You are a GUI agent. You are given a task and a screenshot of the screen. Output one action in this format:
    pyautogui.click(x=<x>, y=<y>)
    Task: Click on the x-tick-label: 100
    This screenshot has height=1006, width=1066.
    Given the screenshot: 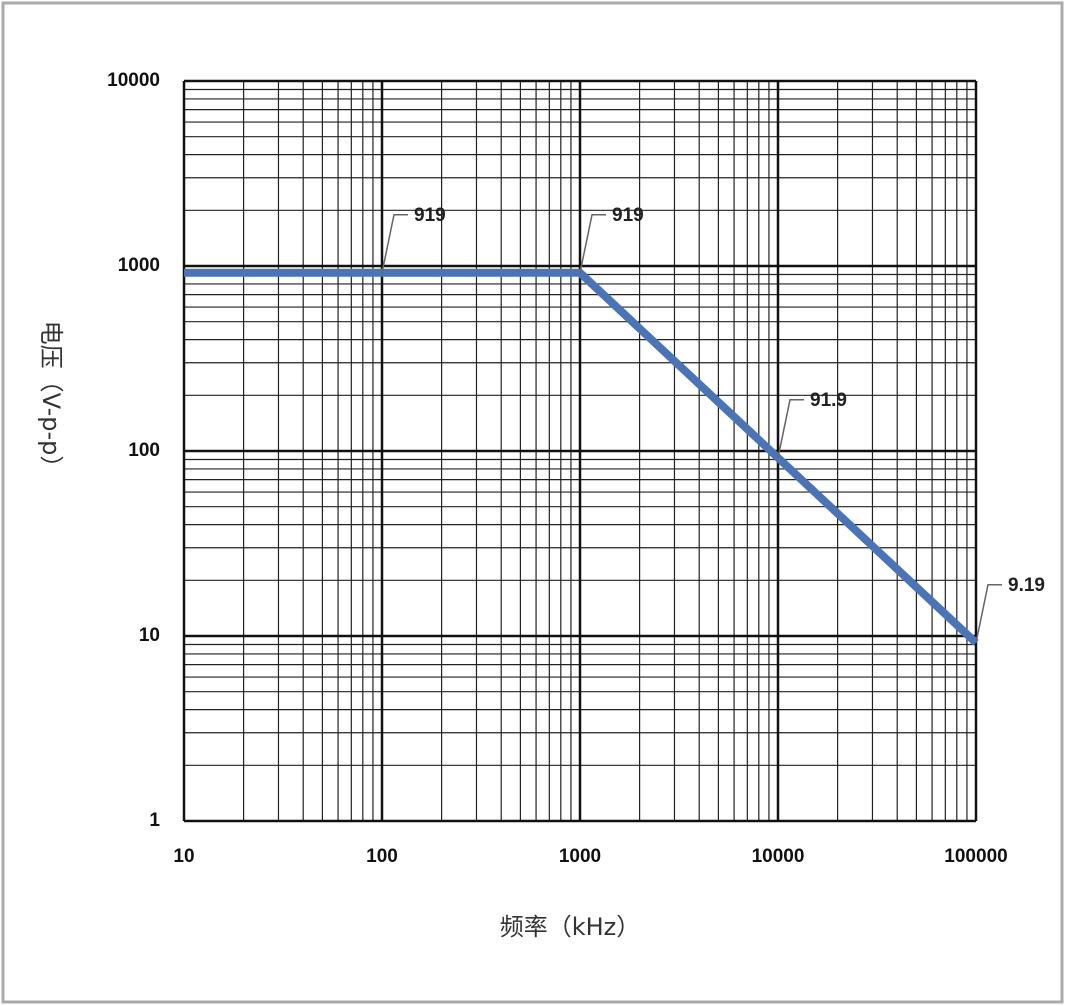 What is the action you would take?
    pyautogui.click(x=382, y=856)
    